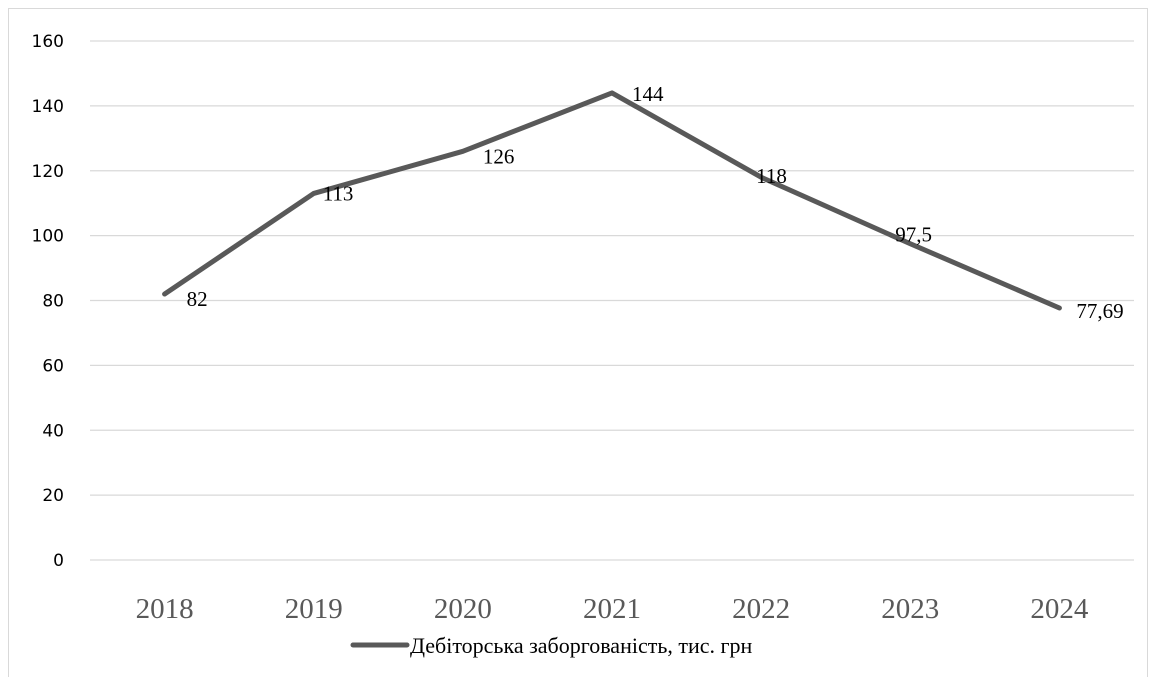 This screenshot has width=1152, height=677. Describe the element at coordinates (761, 609) in the screenshot. I see `x-tick-label: 2022` at that location.